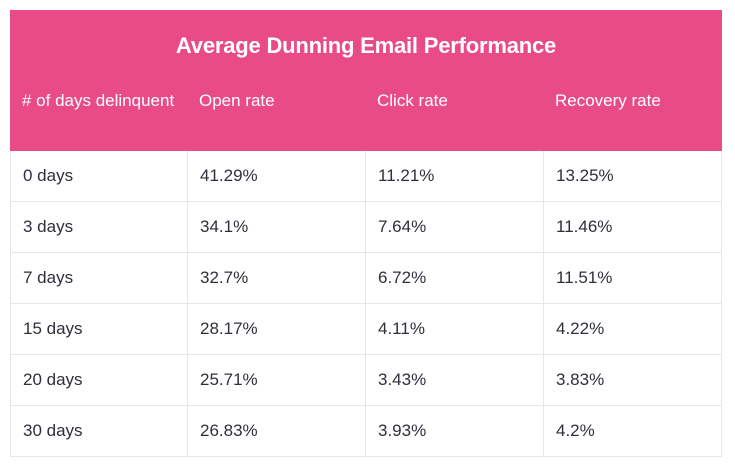 The height and width of the screenshot is (472, 735). I want to click on cell-days-delinquent: 0 days, so click(98, 176).